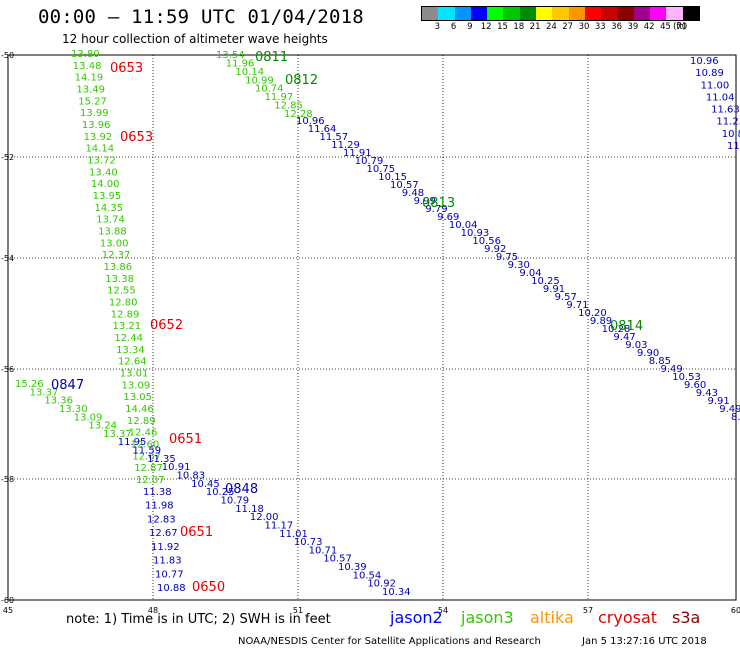  Describe the element at coordinates (249, 509) in the screenshot. I see `swh-value-jason2-track: 11.18` at that location.